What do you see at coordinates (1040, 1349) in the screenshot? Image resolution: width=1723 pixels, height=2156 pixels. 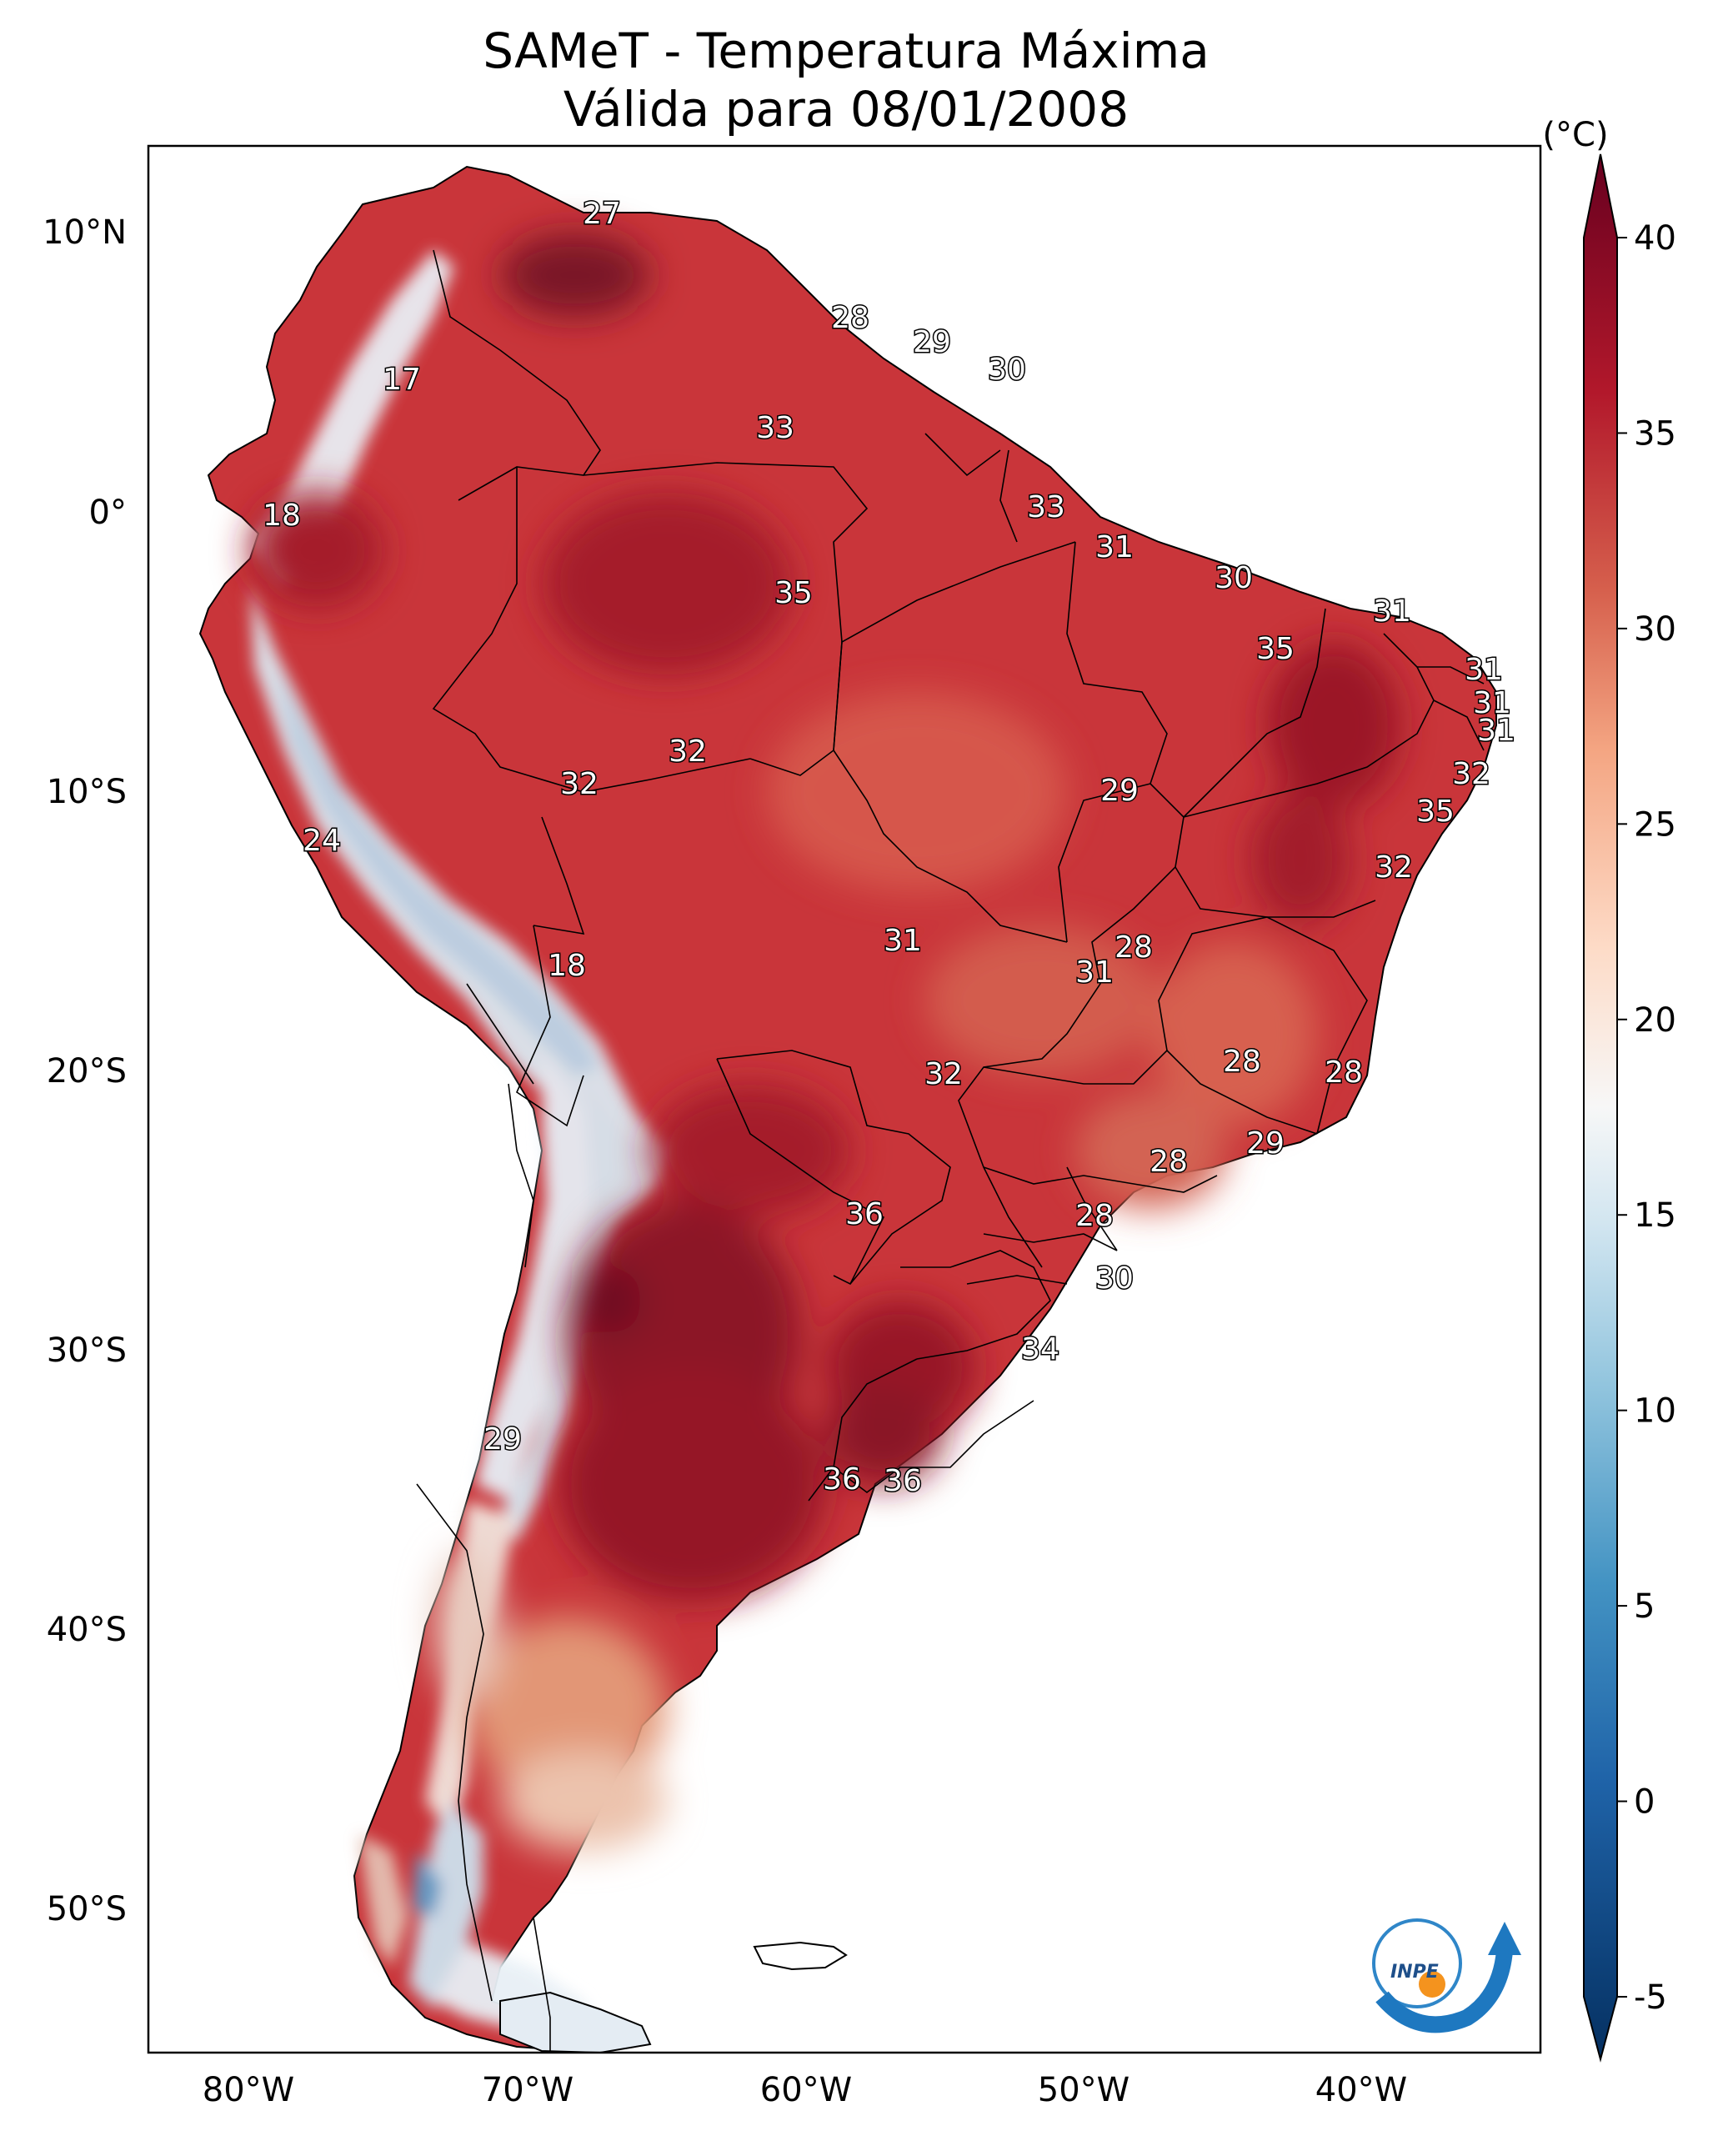 I see `city-value: 34` at bounding box center [1040, 1349].